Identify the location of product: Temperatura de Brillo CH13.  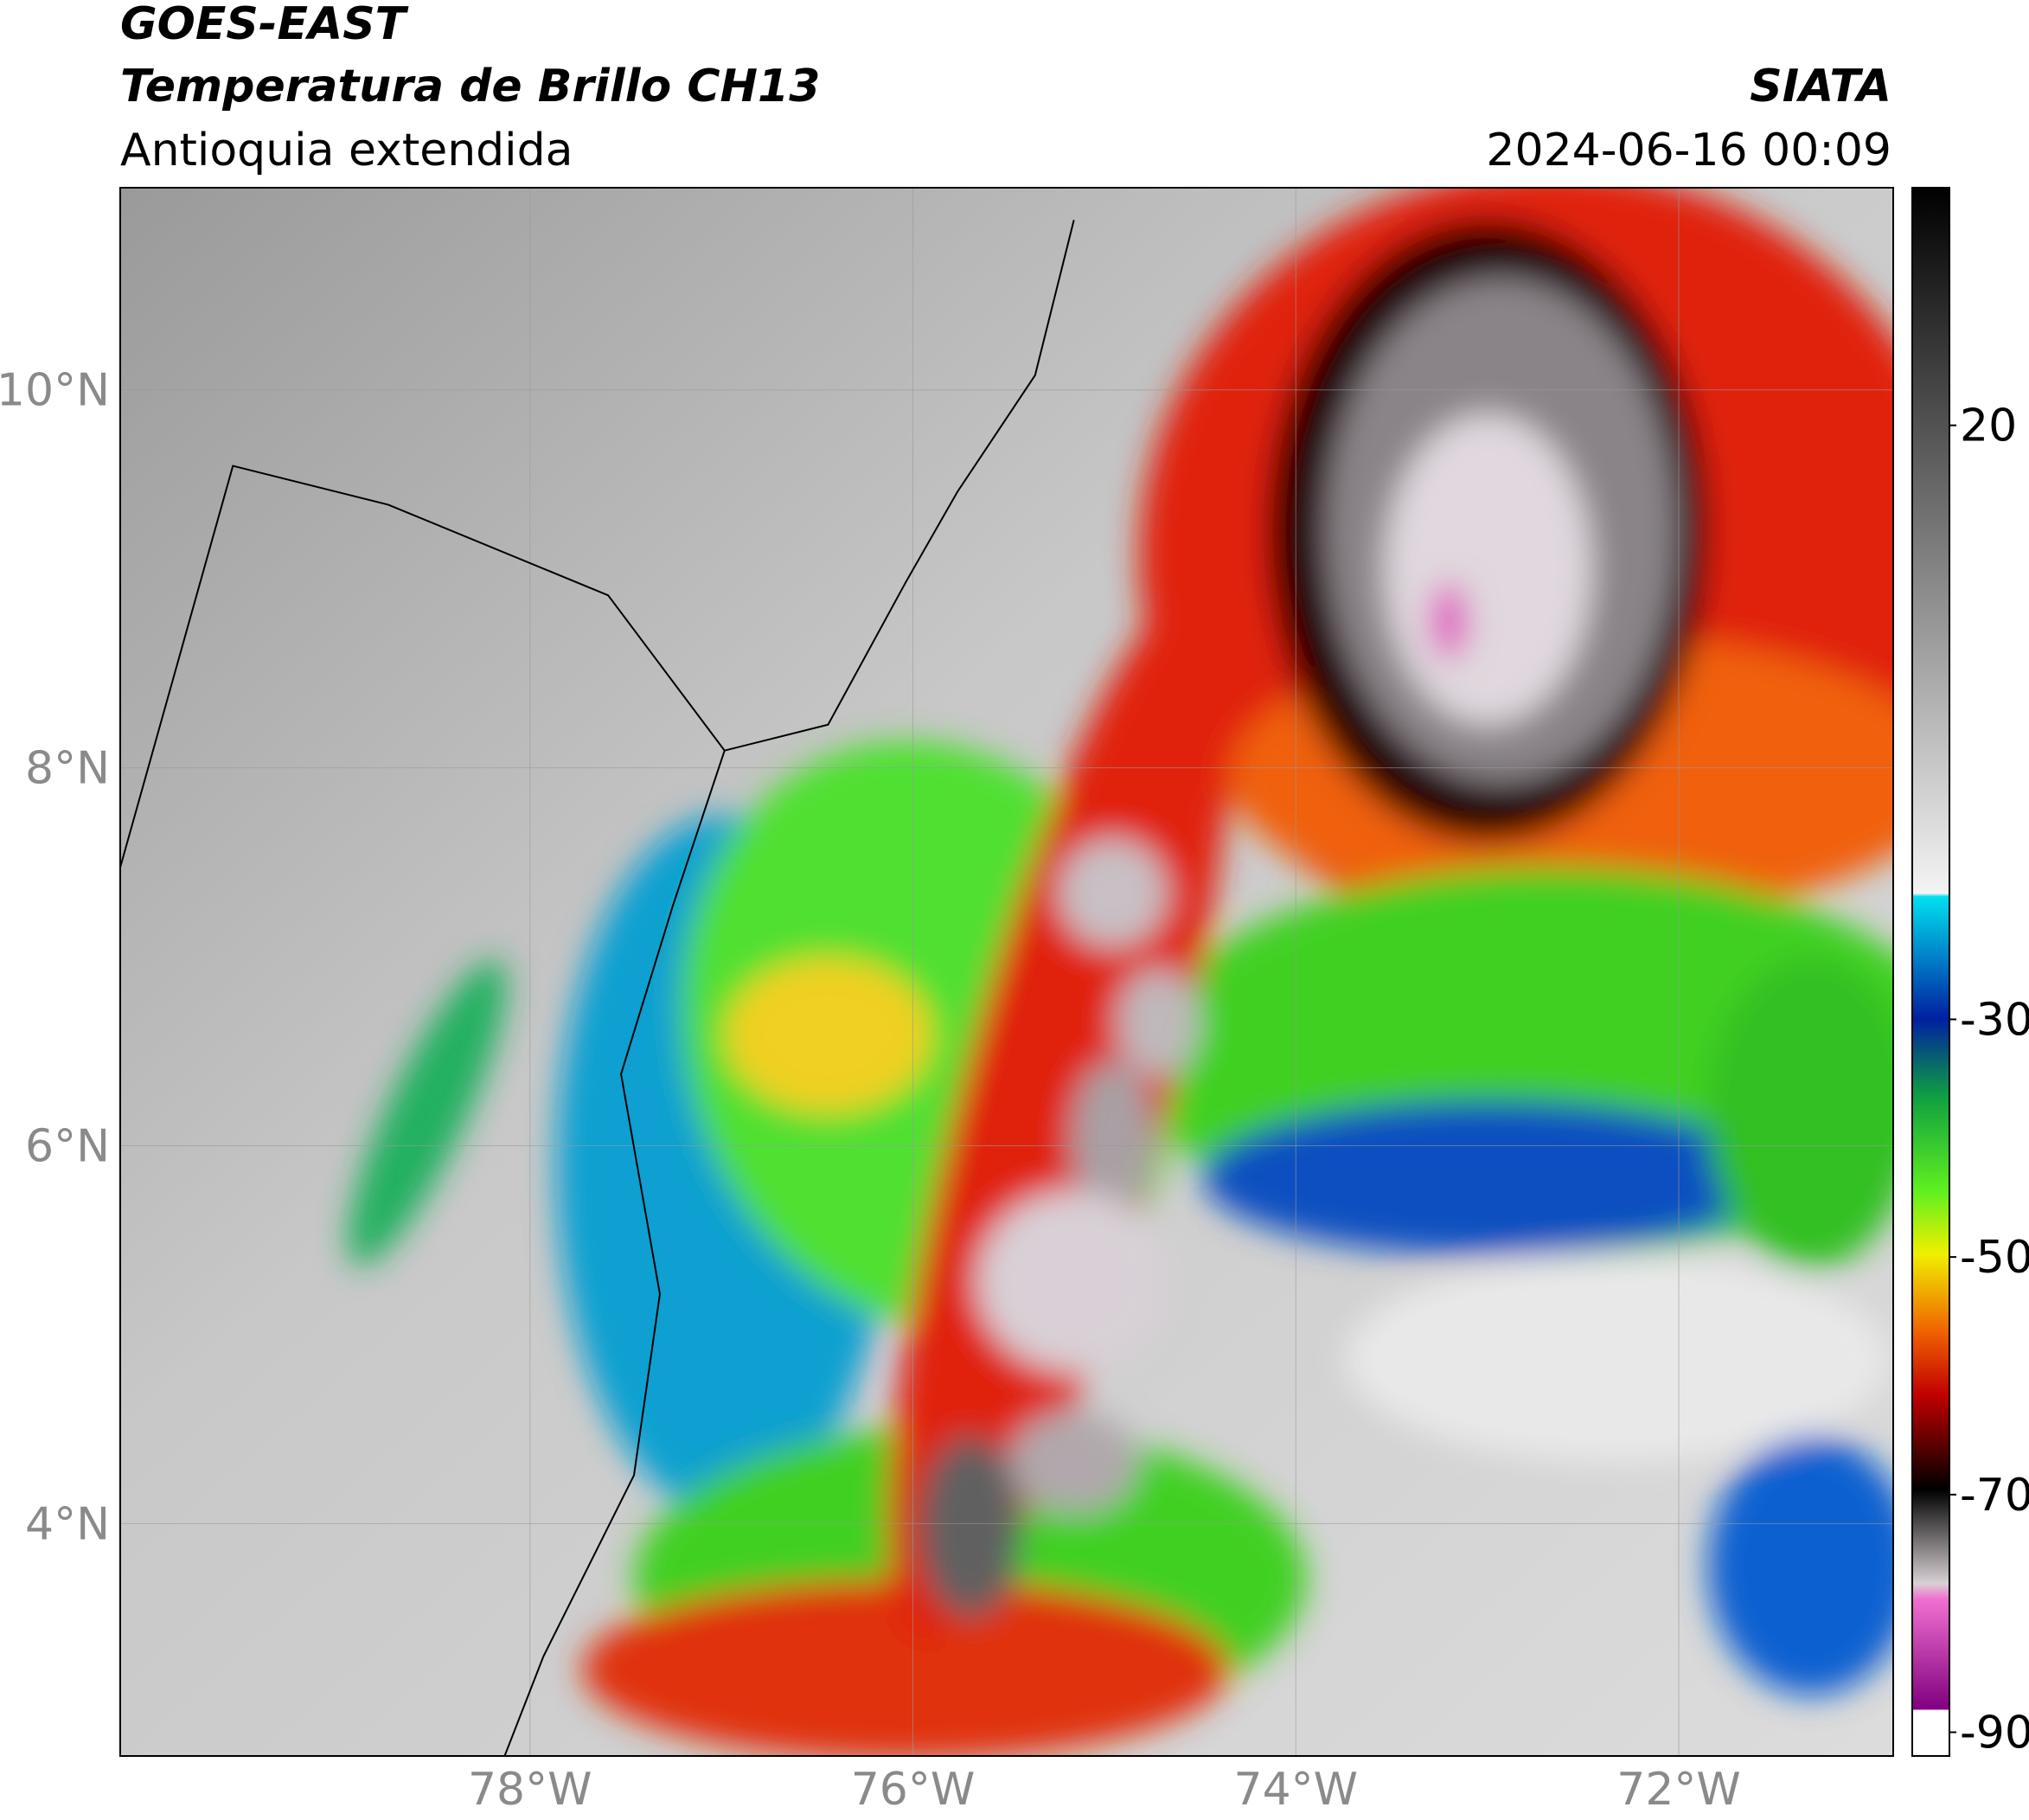
(470, 86).